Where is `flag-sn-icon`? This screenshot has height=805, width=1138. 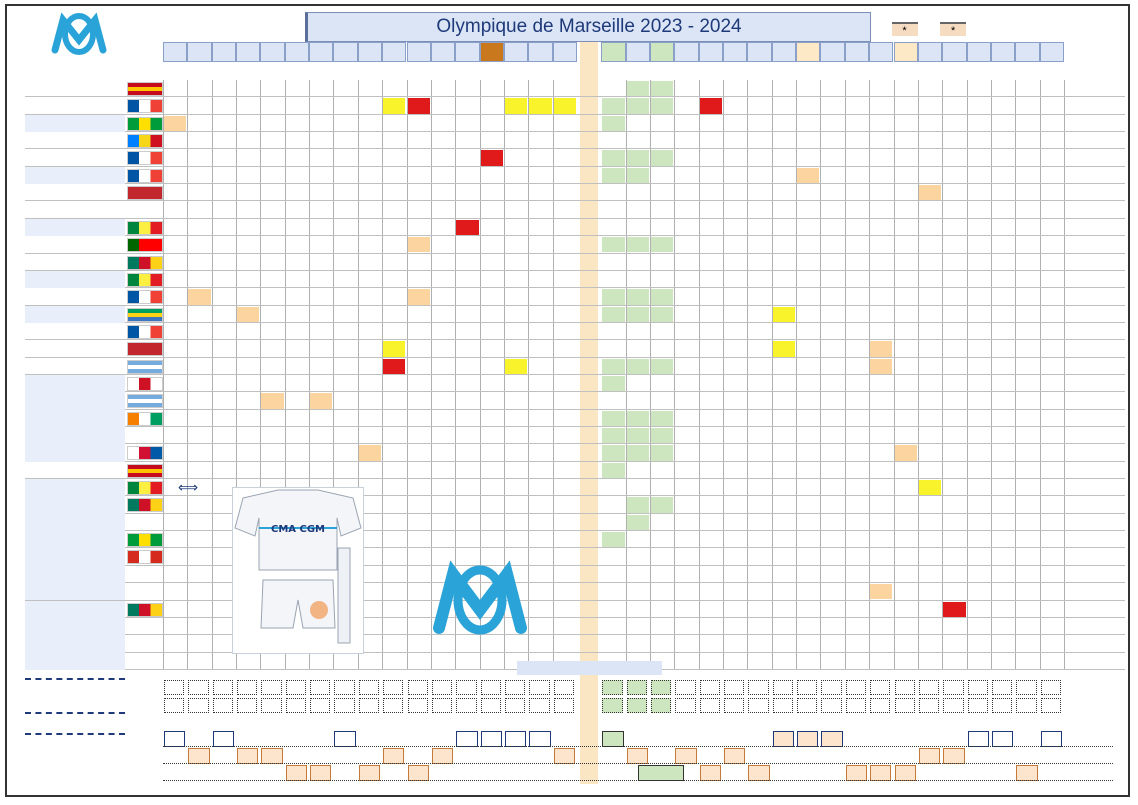 flag-sn-icon is located at coordinates (145, 279).